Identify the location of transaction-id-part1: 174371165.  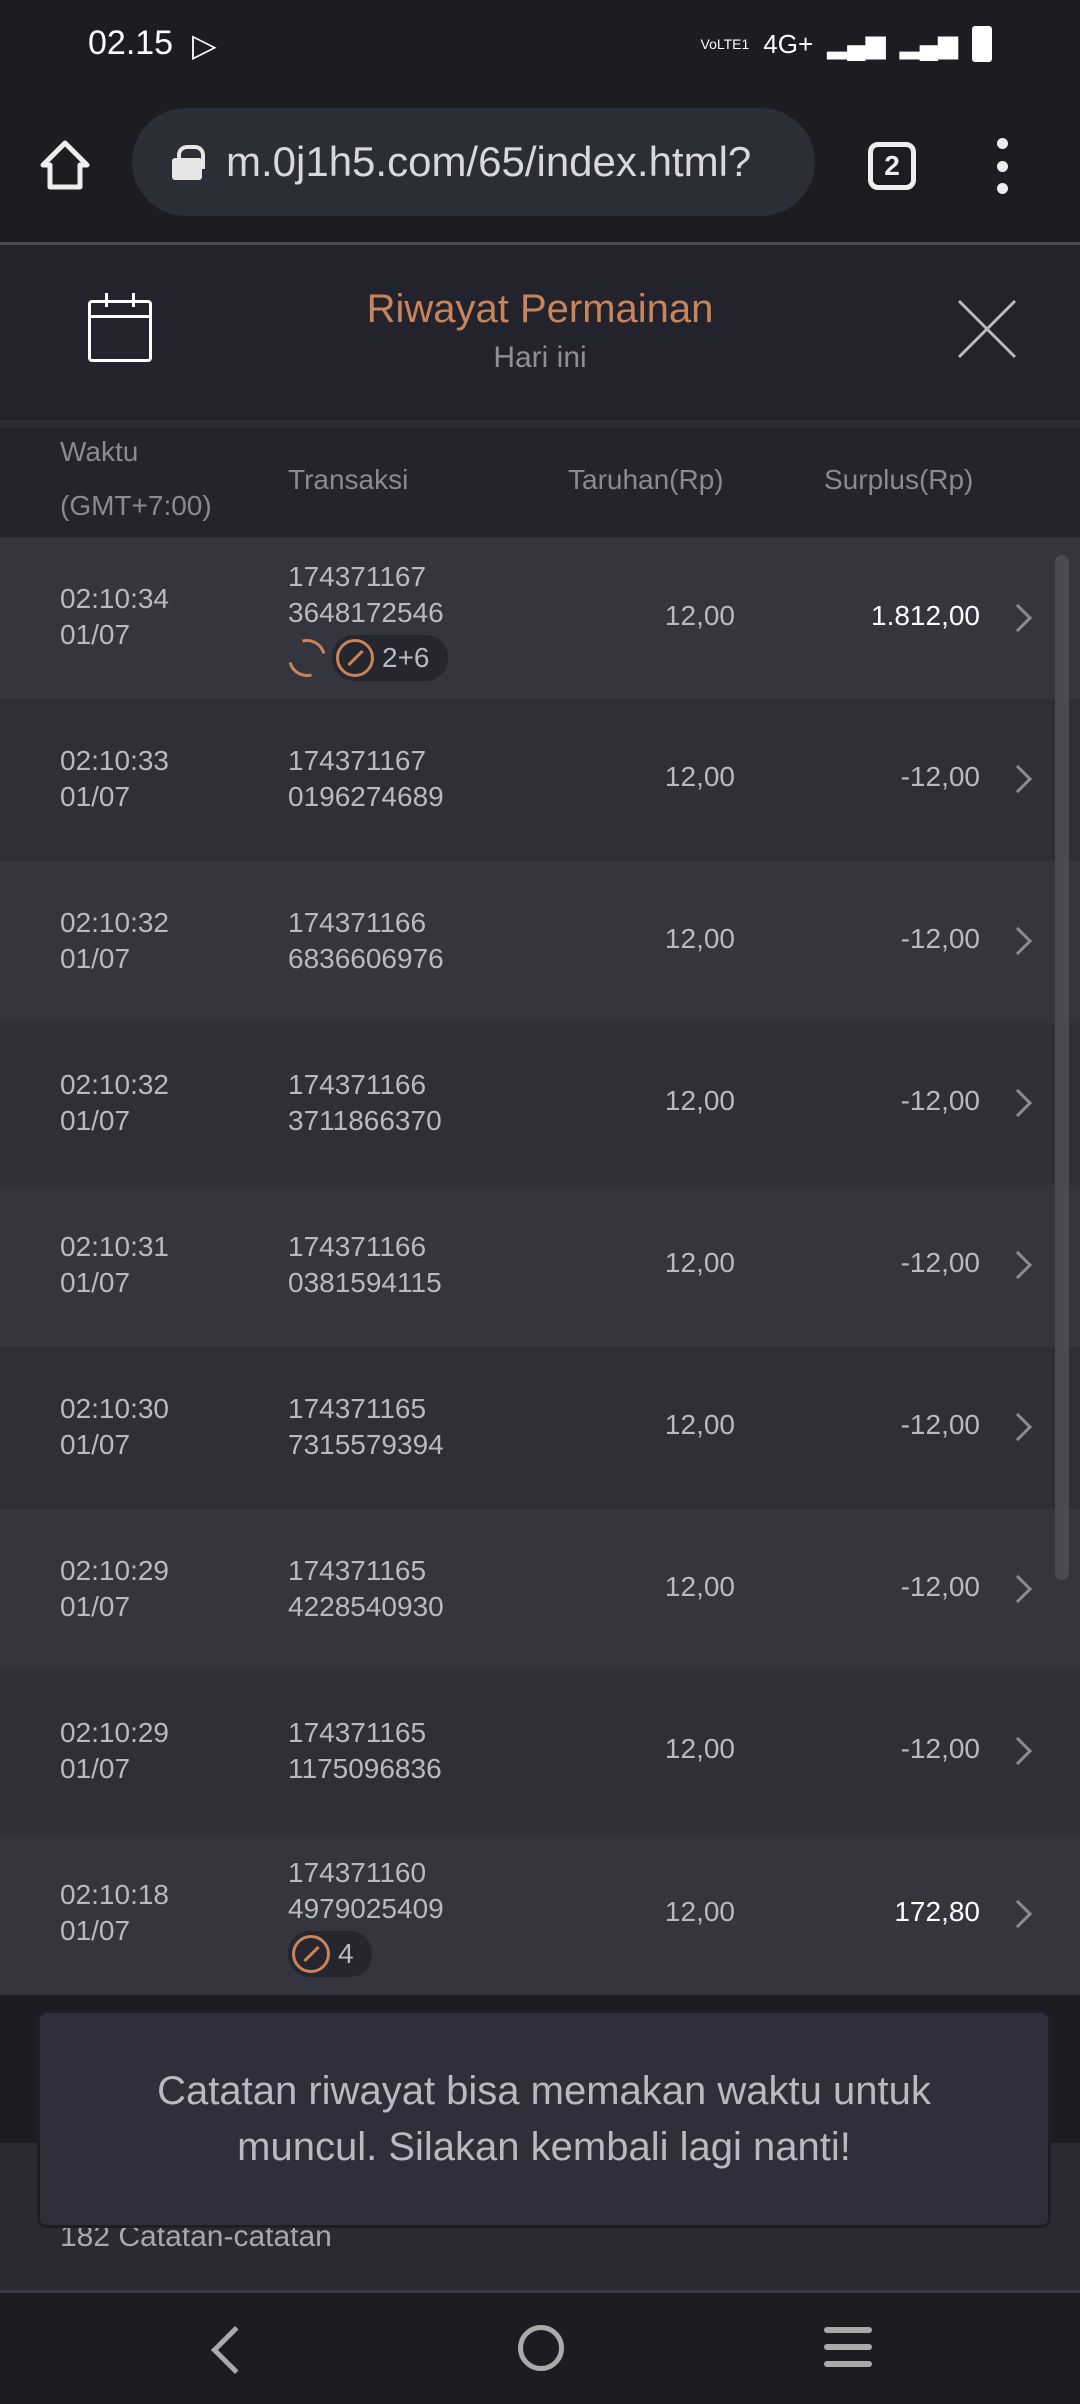
(357, 1570).